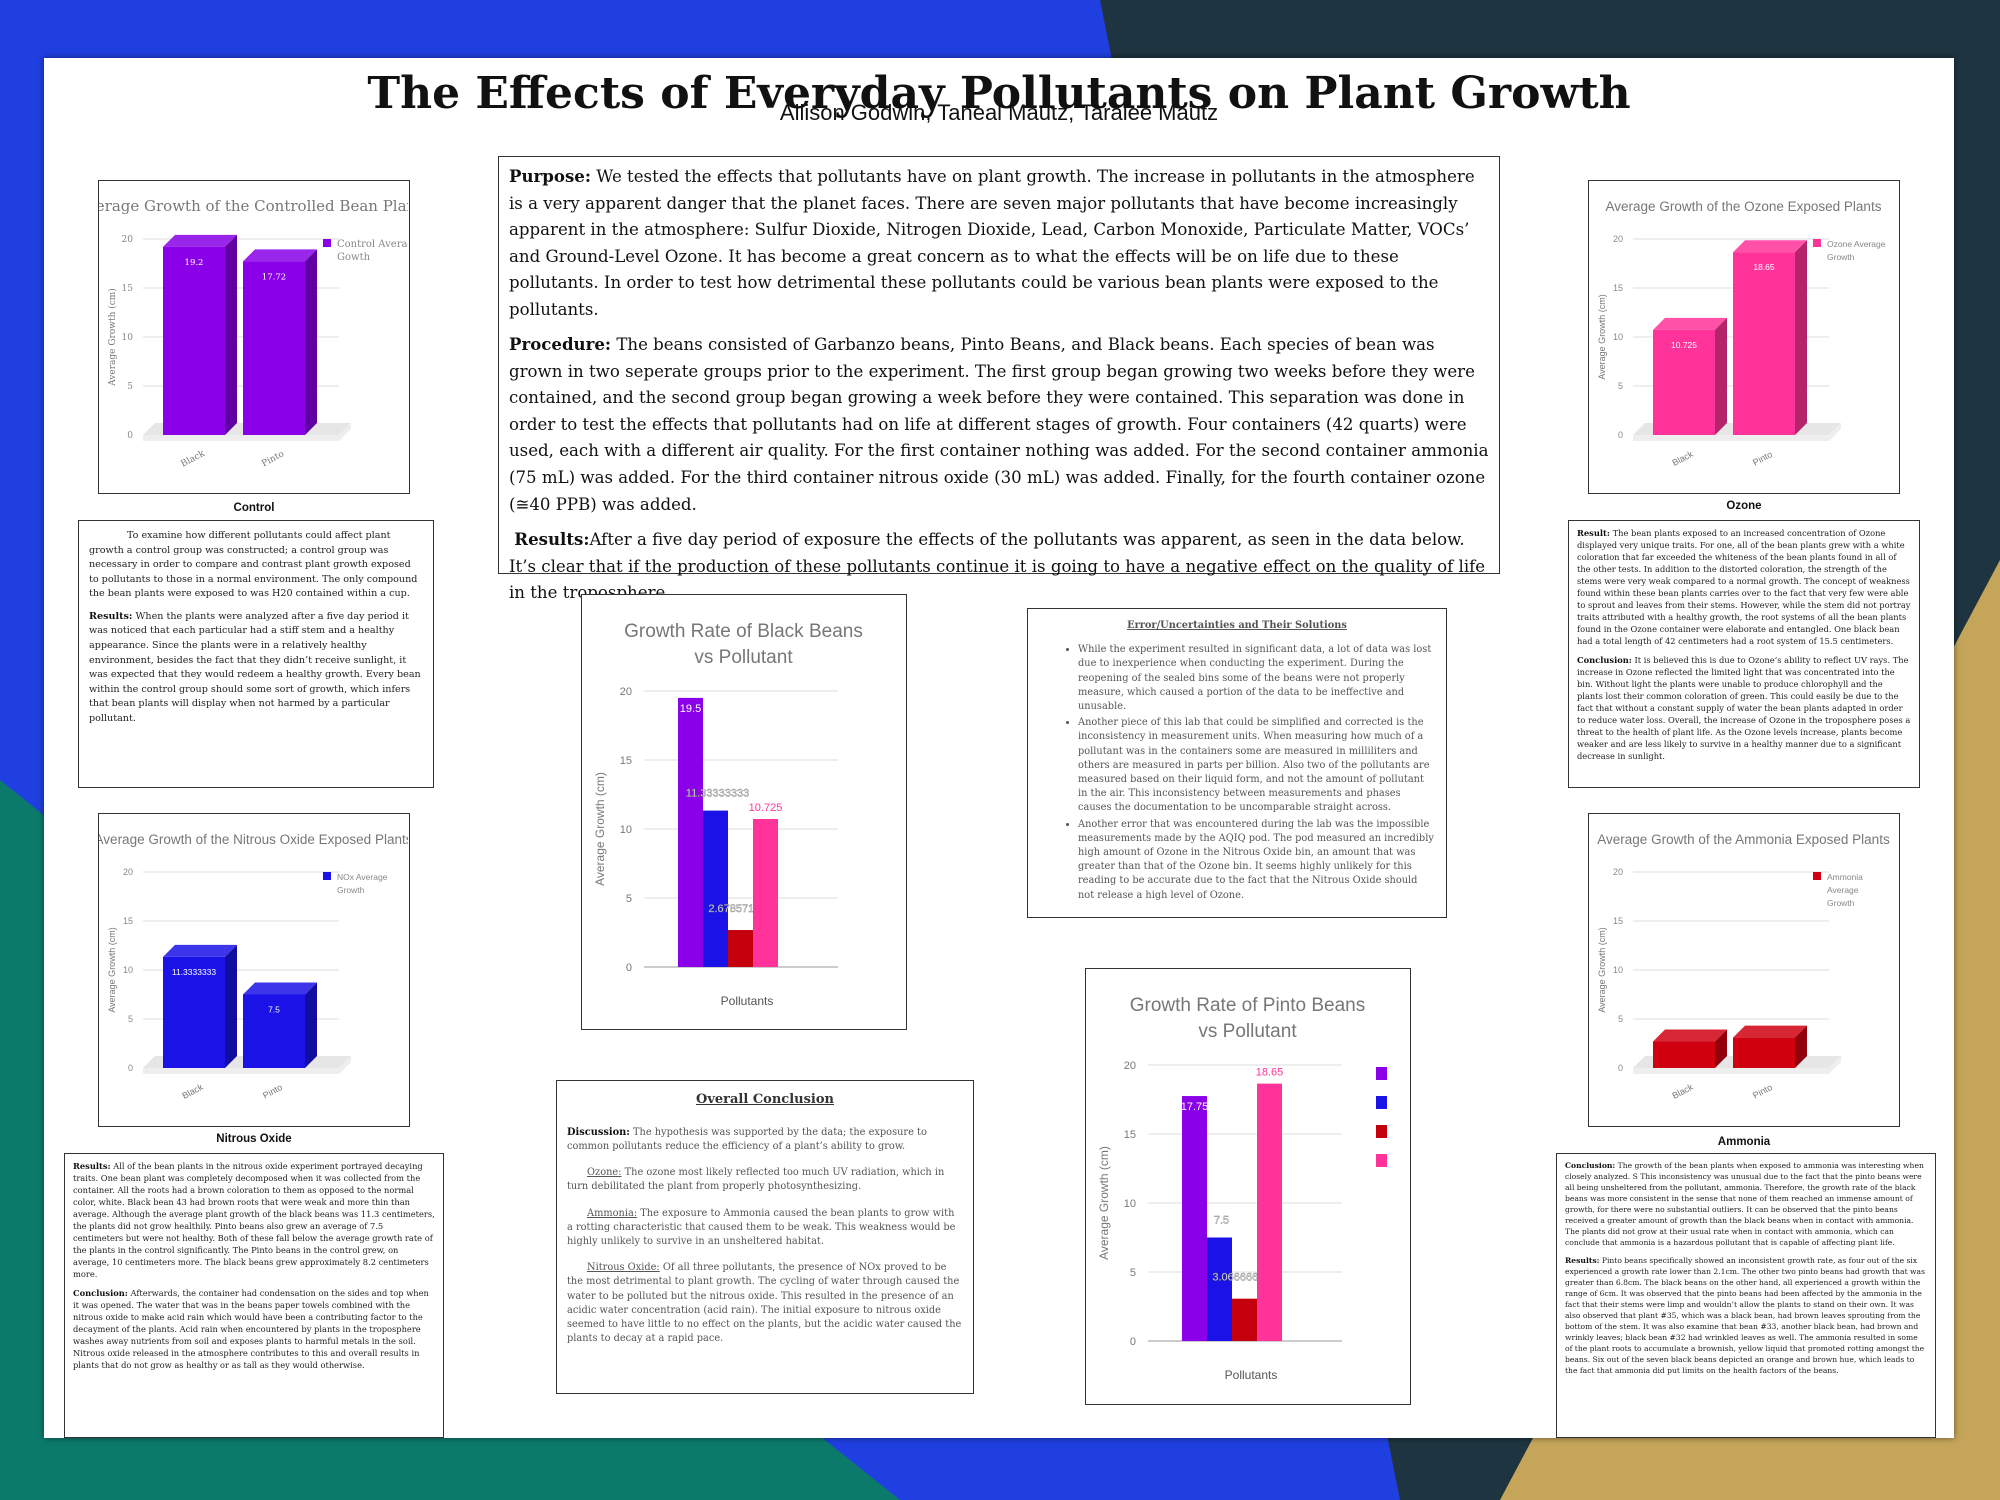  Describe the element at coordinates (598, 1132) in the screenshot. I see `discussion-label: Discussion:` at that location.